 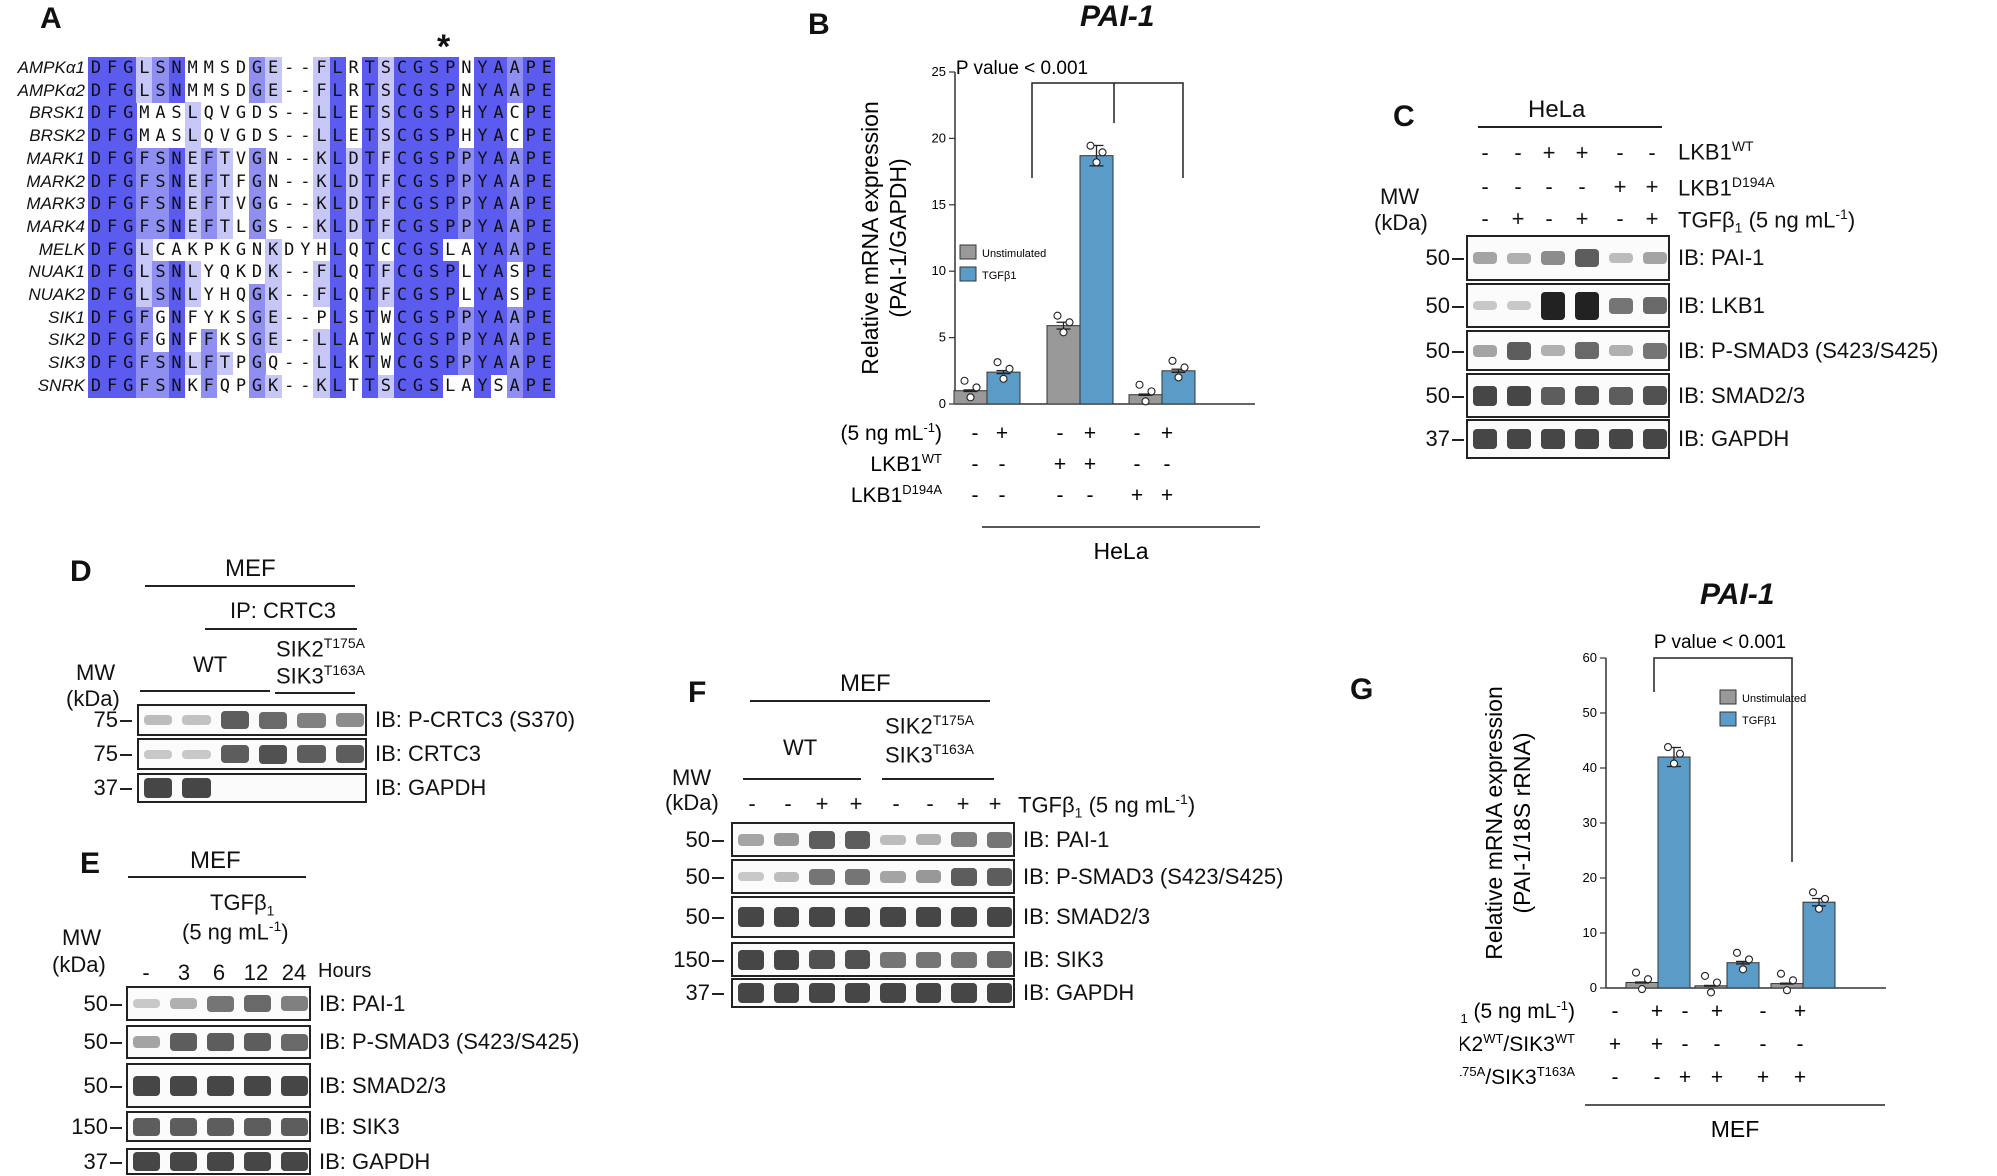 What do you see at coordinates (96, 181) in the screenshot?
I see `alignment-residue: D` at bounding box center [96, 181].